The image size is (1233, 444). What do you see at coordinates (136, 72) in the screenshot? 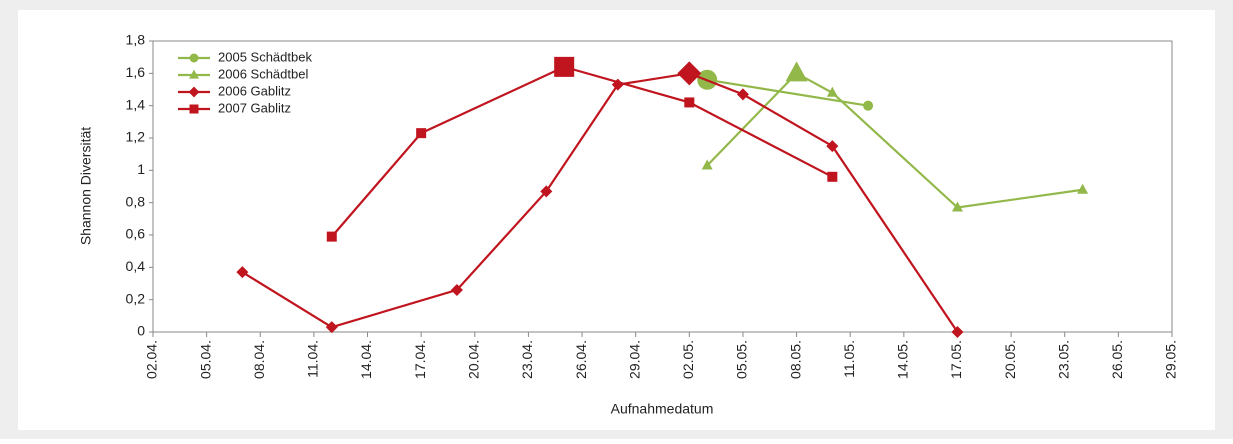
I see `y-tick-label: 1,6` at bounding box center [136, 72].